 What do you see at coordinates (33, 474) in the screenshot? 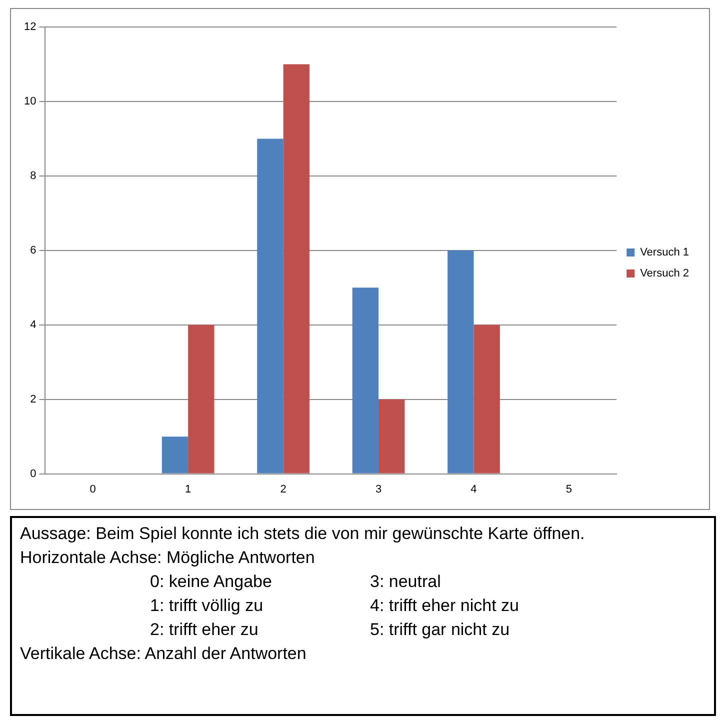
I see `y-tick-label: 0` at bounding box center [33, 474].